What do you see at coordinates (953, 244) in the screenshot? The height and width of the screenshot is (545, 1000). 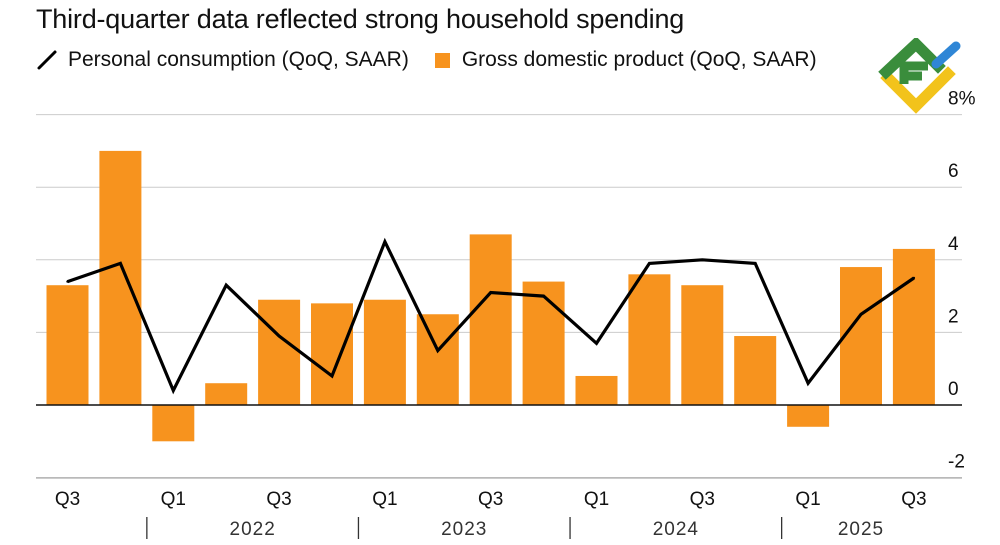 I see `y-tick-label: 4` at bounding box center [953, 244].